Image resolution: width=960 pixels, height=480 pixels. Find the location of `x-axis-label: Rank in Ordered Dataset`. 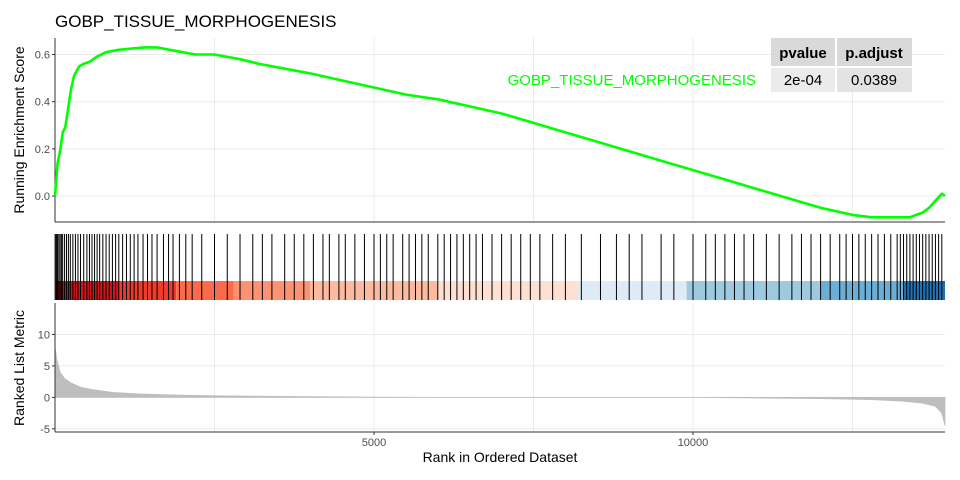

x-axis-label: Rank in Ordered Dataset is located at coordinates (500, 457).